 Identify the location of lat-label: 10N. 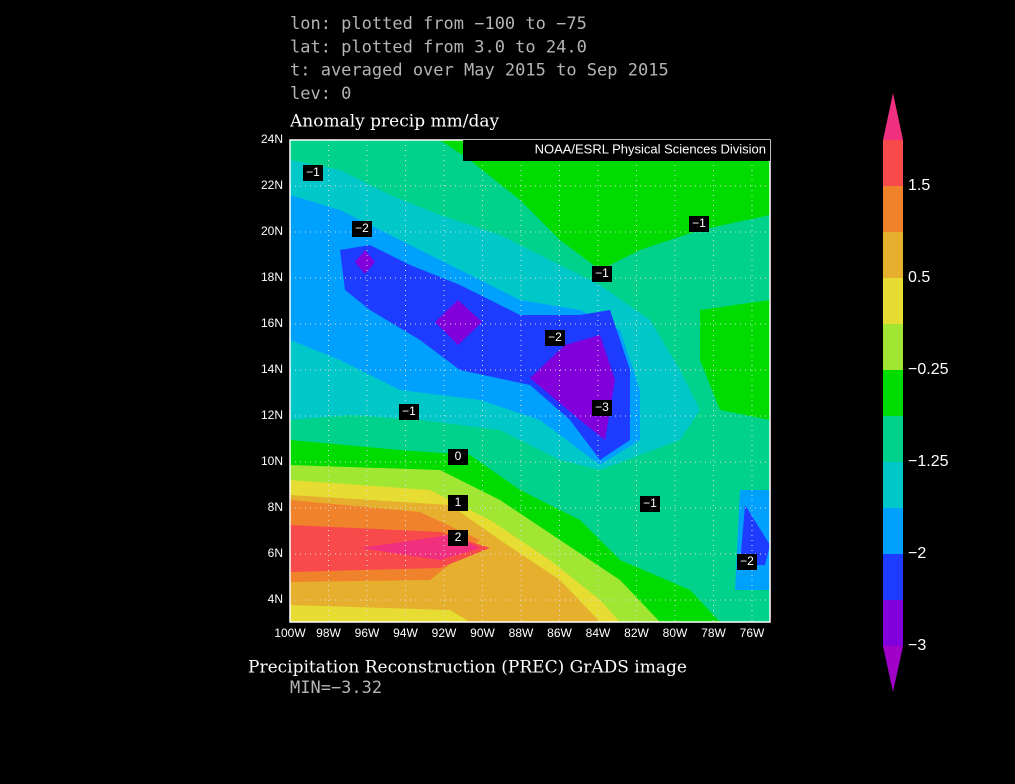
(272, 461).